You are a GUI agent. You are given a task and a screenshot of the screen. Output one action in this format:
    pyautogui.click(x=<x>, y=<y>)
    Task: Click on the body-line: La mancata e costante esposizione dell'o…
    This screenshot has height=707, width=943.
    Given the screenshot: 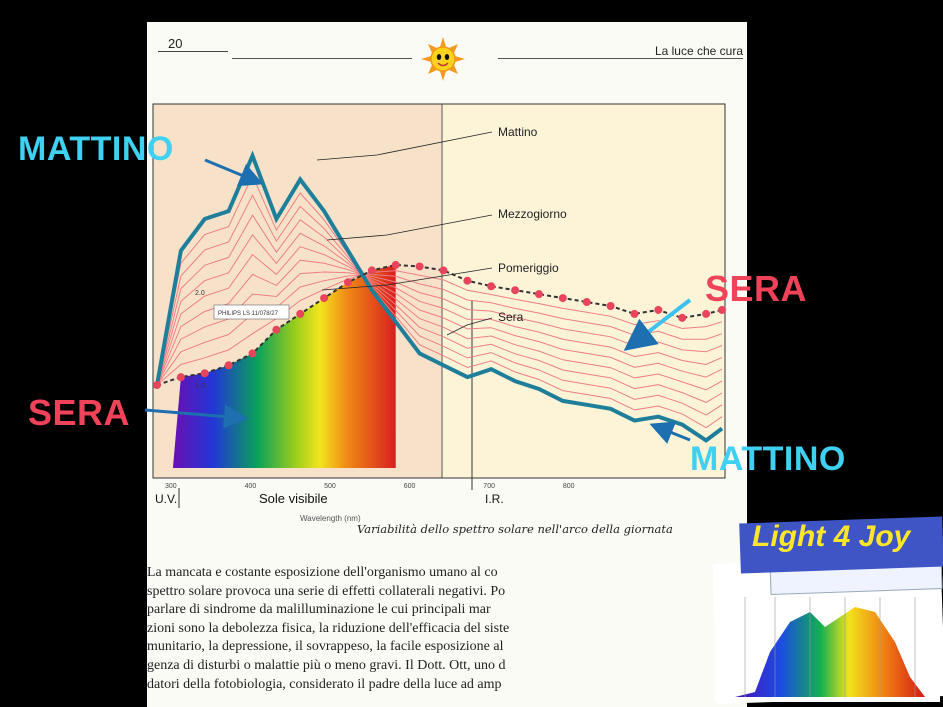 What is the action you would take?
    pyautogui.click(x=322, y=572)
    